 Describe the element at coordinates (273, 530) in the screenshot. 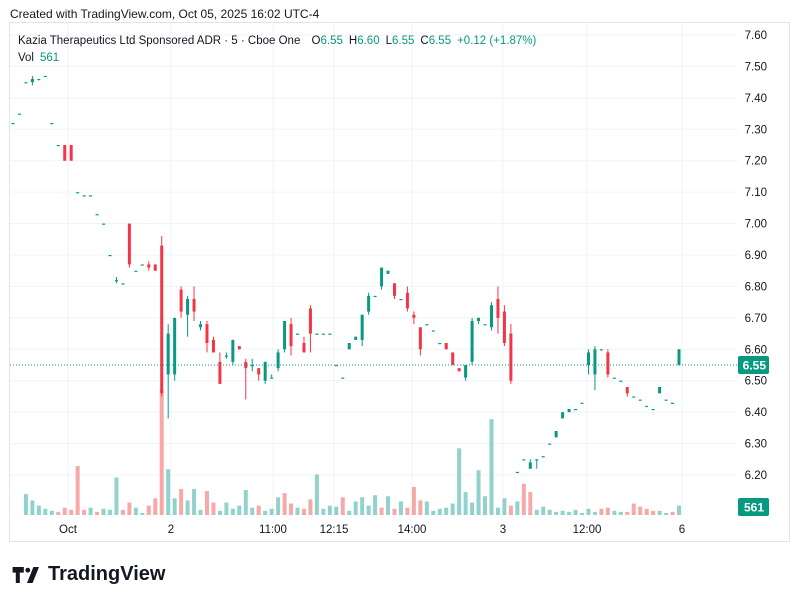

I see `time-tick-label: 11:00` at that location.